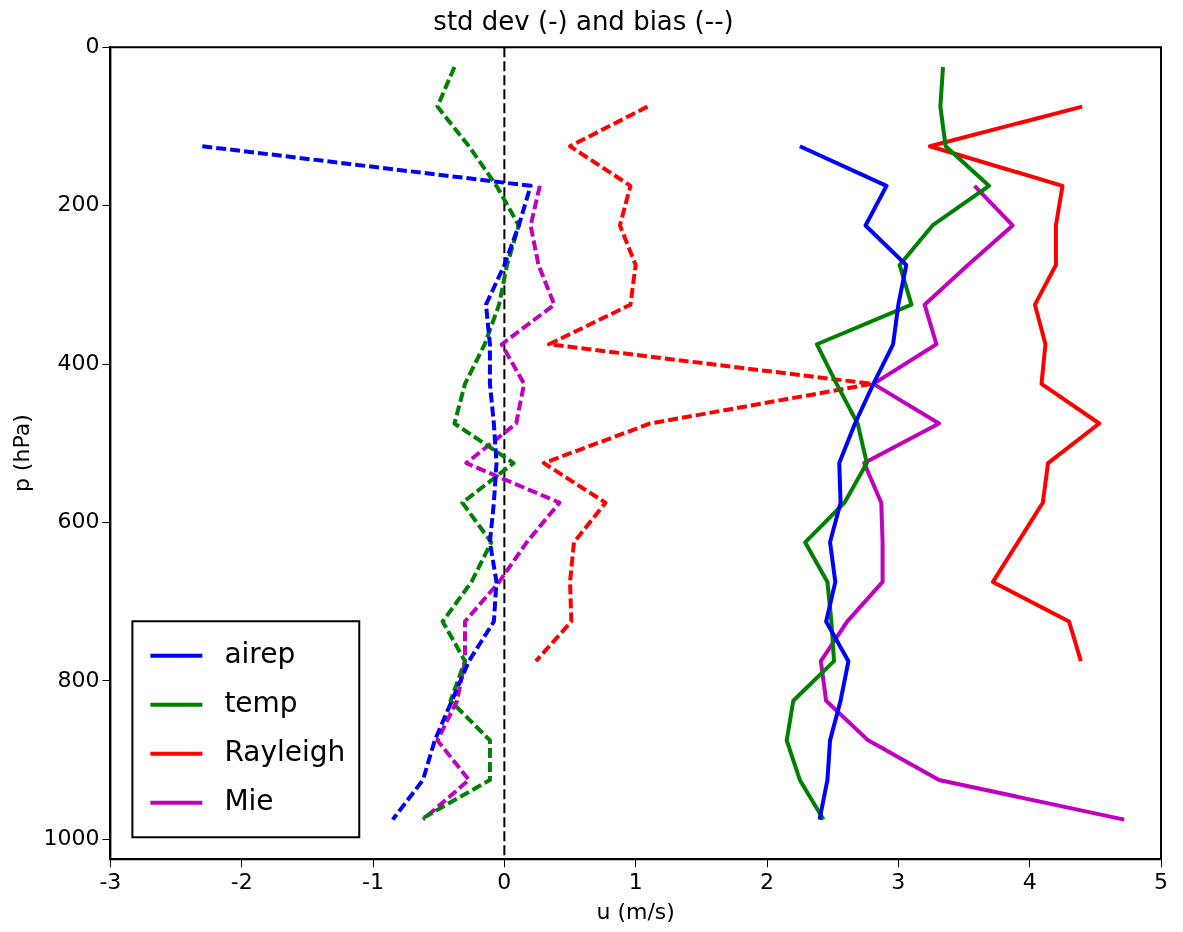 The image size is (1183, 932). I want to click on y-tick-label: 0, so click(92, 45).